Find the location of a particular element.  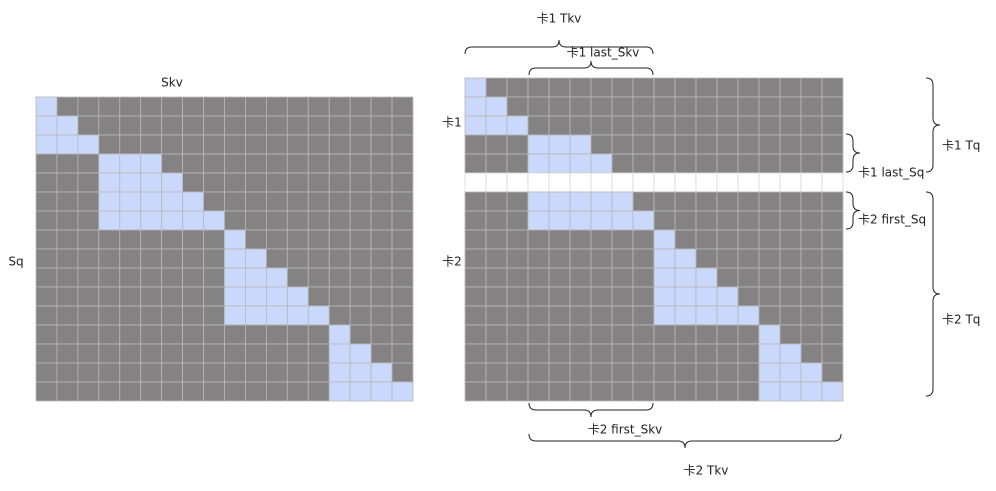

brace is located at coordinates (933, 294).